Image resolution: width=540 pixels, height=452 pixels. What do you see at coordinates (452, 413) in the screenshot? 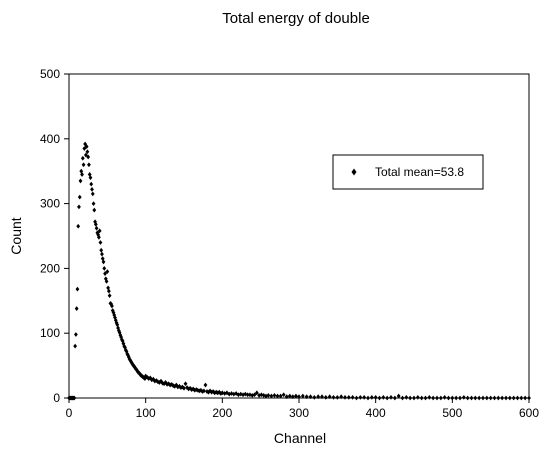
I see `x-tick-label: 500` at bounding box center [452, 413].